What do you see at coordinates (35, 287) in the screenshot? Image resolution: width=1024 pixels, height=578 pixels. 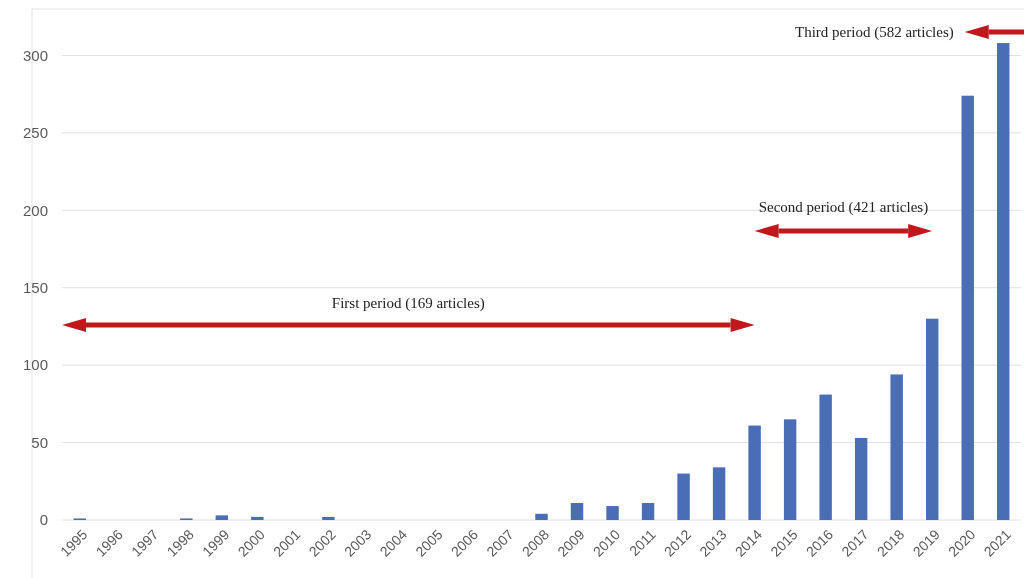 I see `y-tick-label: 150` at bounding box center [35, 287].